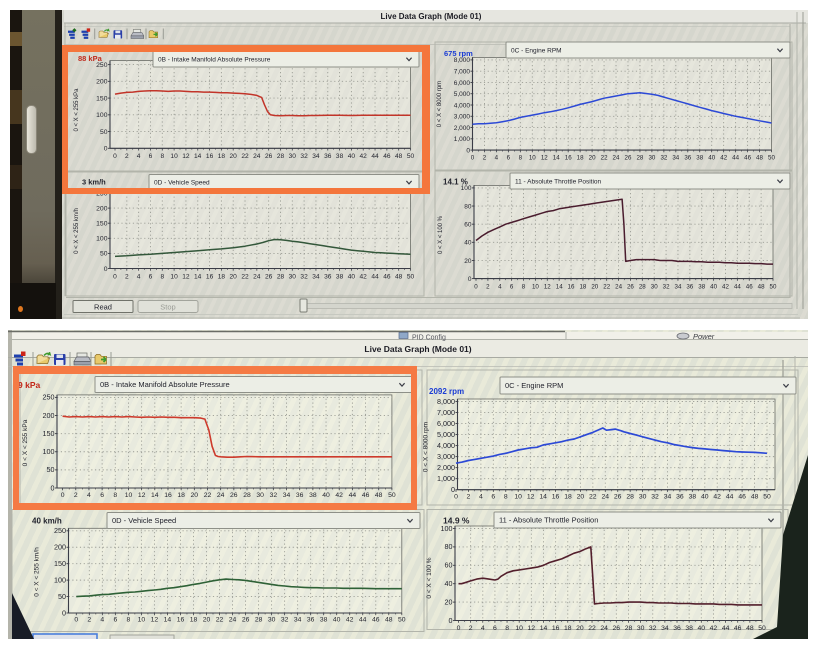 The height and width of the screenshot is (649, 818). Describe the element at coordinates (446, 478) in the screenshot. I see `svg-text: 1,000` at that location.